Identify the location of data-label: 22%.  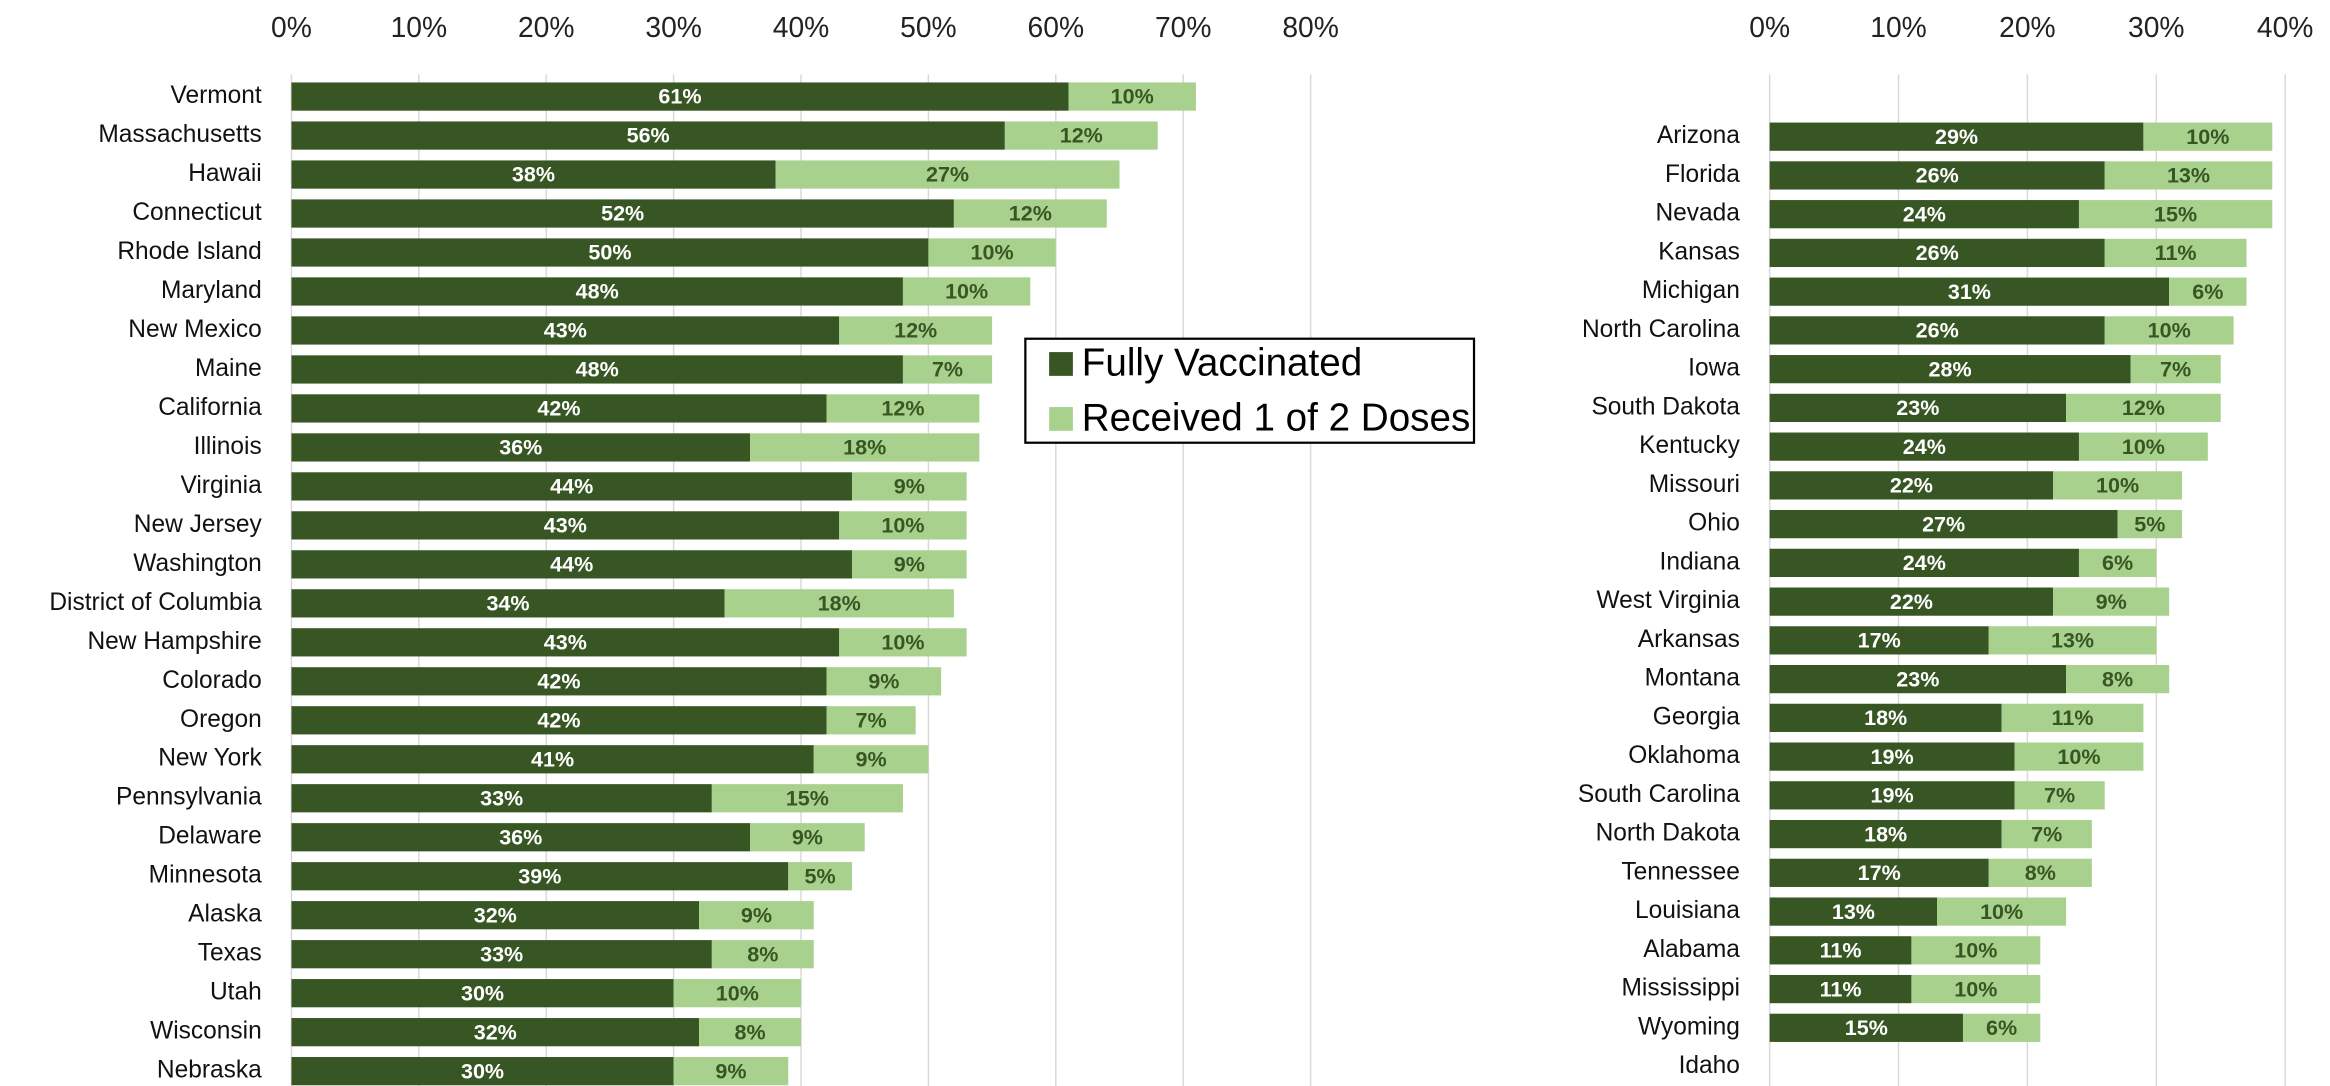
(1911, 602).